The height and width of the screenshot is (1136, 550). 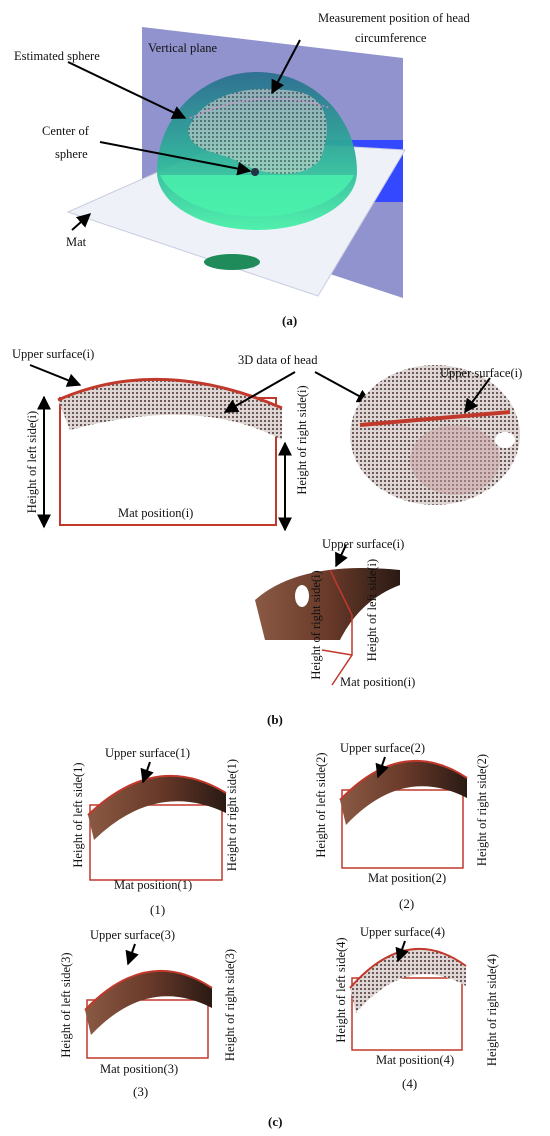 What do you see at coordinates (341, 989) in the screenshot?
I see `label: Height of left side(4)` at bounding box center [341, 989].